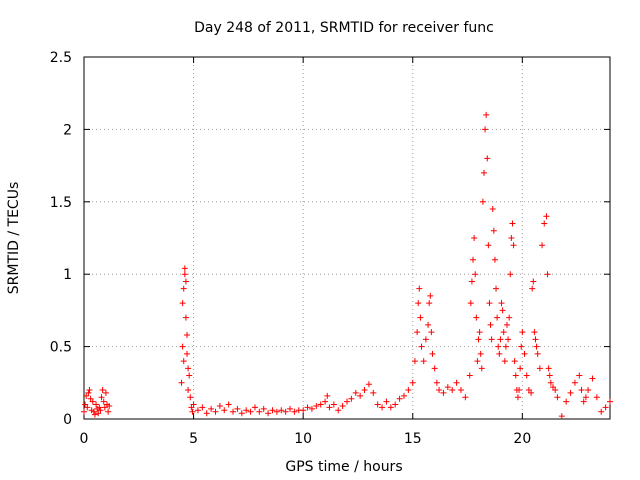 Image resolution: width=640 pixels, height=480 pixels. I want to click on y-tick-label: 2.5, so click(61, 58).